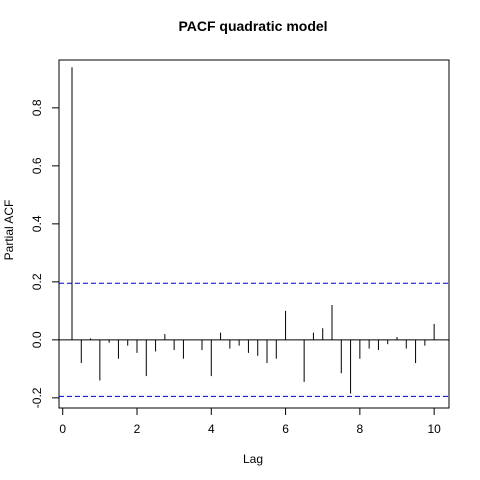 The height and width of the screenshot is (480, 480). What do you see at coordinates (250, 421) in the screenshot?
I see `x-axis: 0 2 4 6 8 10` at bounding box center [250, 421].